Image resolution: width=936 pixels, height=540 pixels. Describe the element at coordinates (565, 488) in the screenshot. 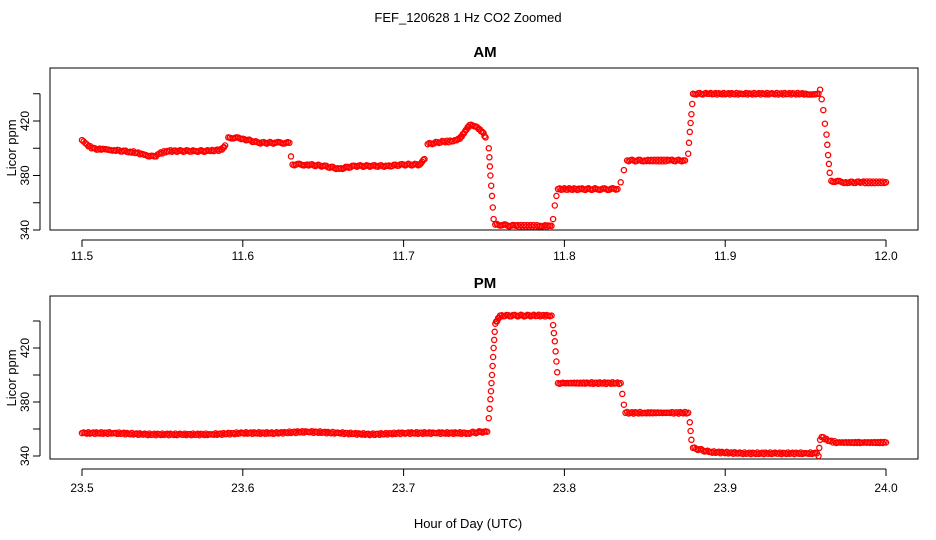

I see `pm-x-tick-label: 23.8` at that location.